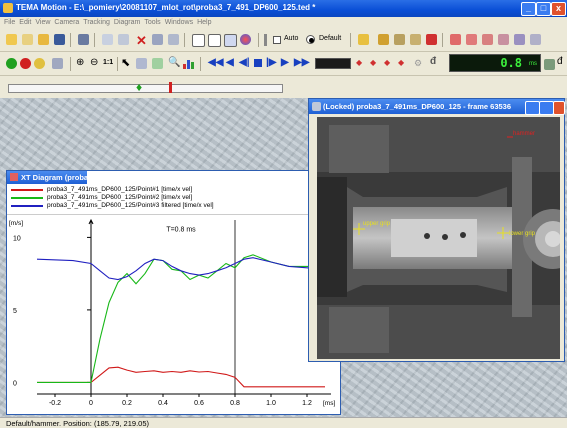 Image resolution: width=567 pixels, height=428 pixels. What do you see at coordinates (10, 22) in the screenshot?
I see `menu-file: File` at bounding box center [10, 22].